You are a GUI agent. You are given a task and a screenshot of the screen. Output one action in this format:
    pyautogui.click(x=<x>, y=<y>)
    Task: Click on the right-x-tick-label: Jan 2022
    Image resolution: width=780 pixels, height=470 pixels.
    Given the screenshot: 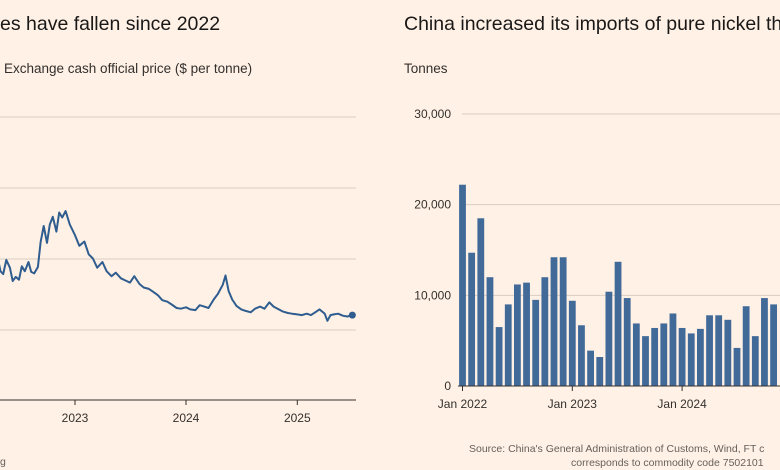 What is the action you would take?
    pyautogui.click(x=463, y=404)
    